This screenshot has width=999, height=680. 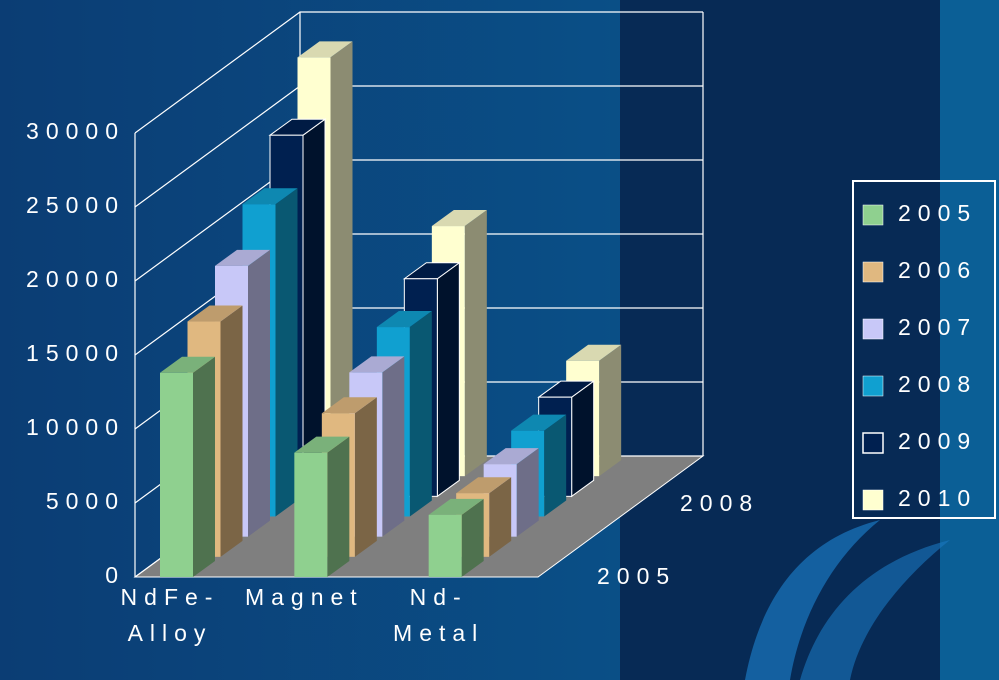 I want to click on legend-box, so click(x=924, y=349).